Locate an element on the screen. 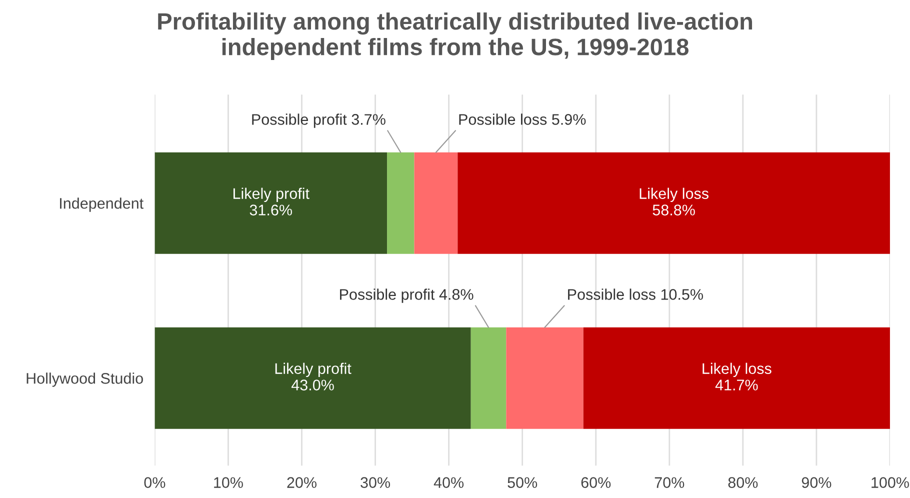 The width and height of the screenshot is (910, 498). x-tick-label: 90% is located at coordinates (817, 482).